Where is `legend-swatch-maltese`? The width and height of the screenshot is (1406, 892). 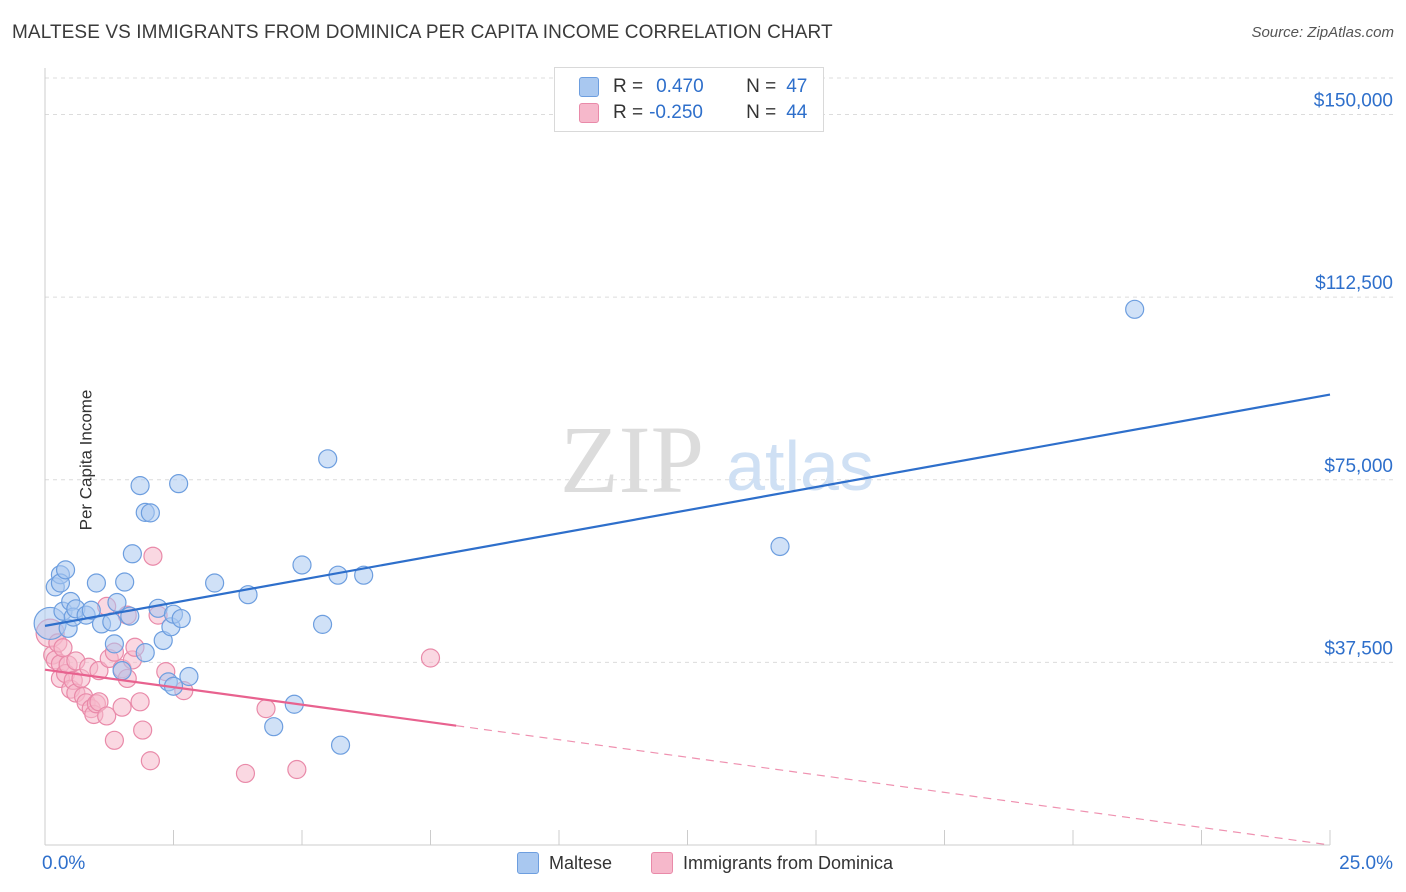
legend-swatch-maltese is located at coordinates (589, 87).